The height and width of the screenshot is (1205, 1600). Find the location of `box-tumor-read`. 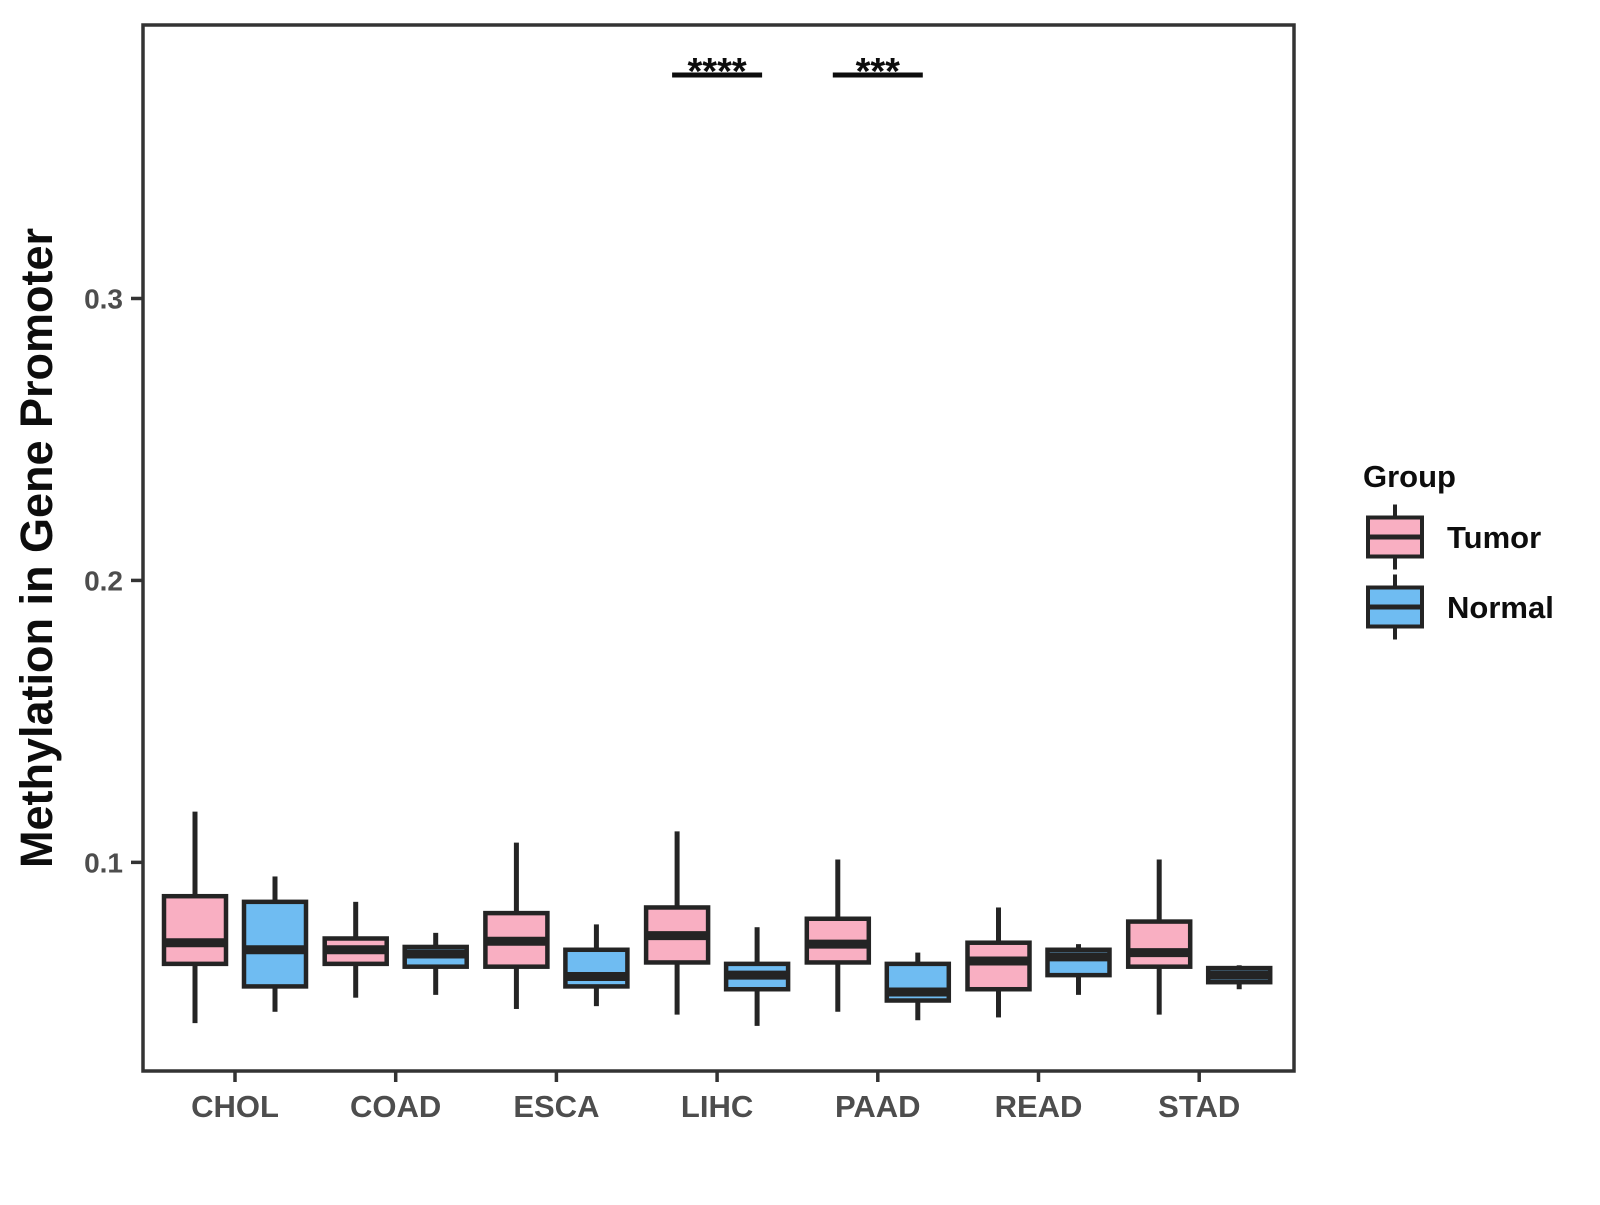

box-tumor-read is located at coordinates (998, 962).